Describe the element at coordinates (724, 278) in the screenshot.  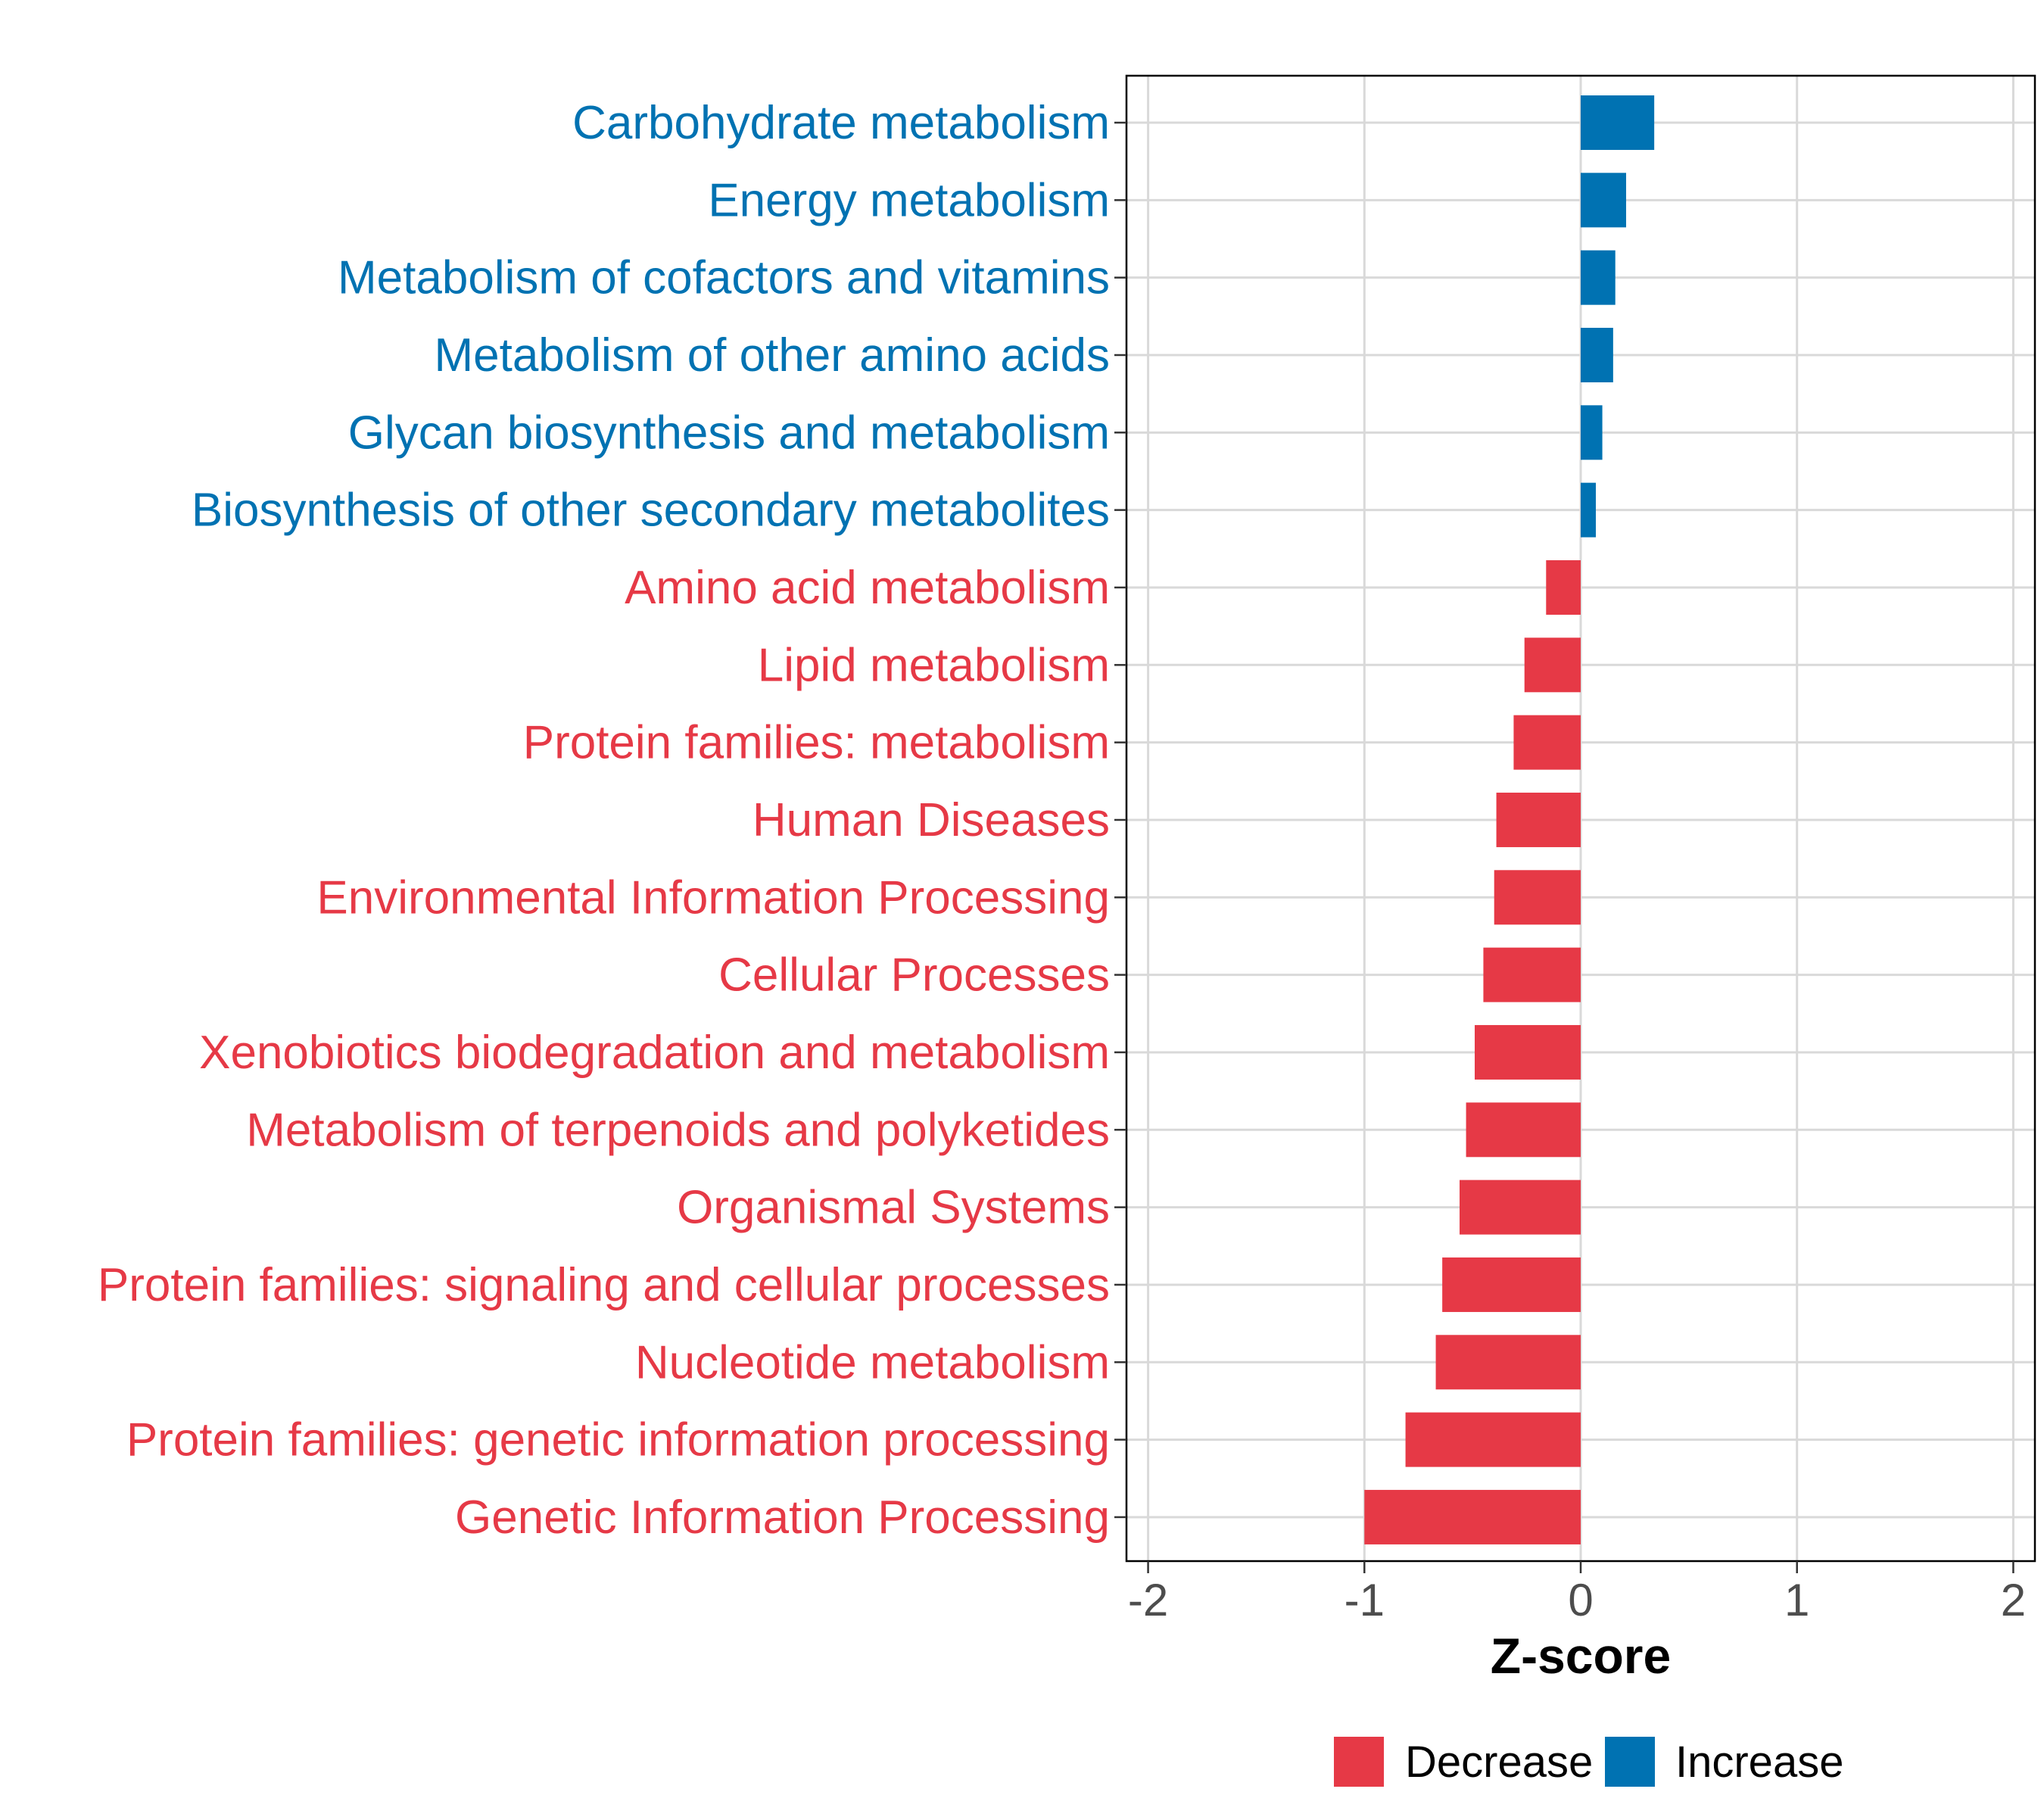
I see `category-label: Metabolism of cofactors and vitamins` at that location.